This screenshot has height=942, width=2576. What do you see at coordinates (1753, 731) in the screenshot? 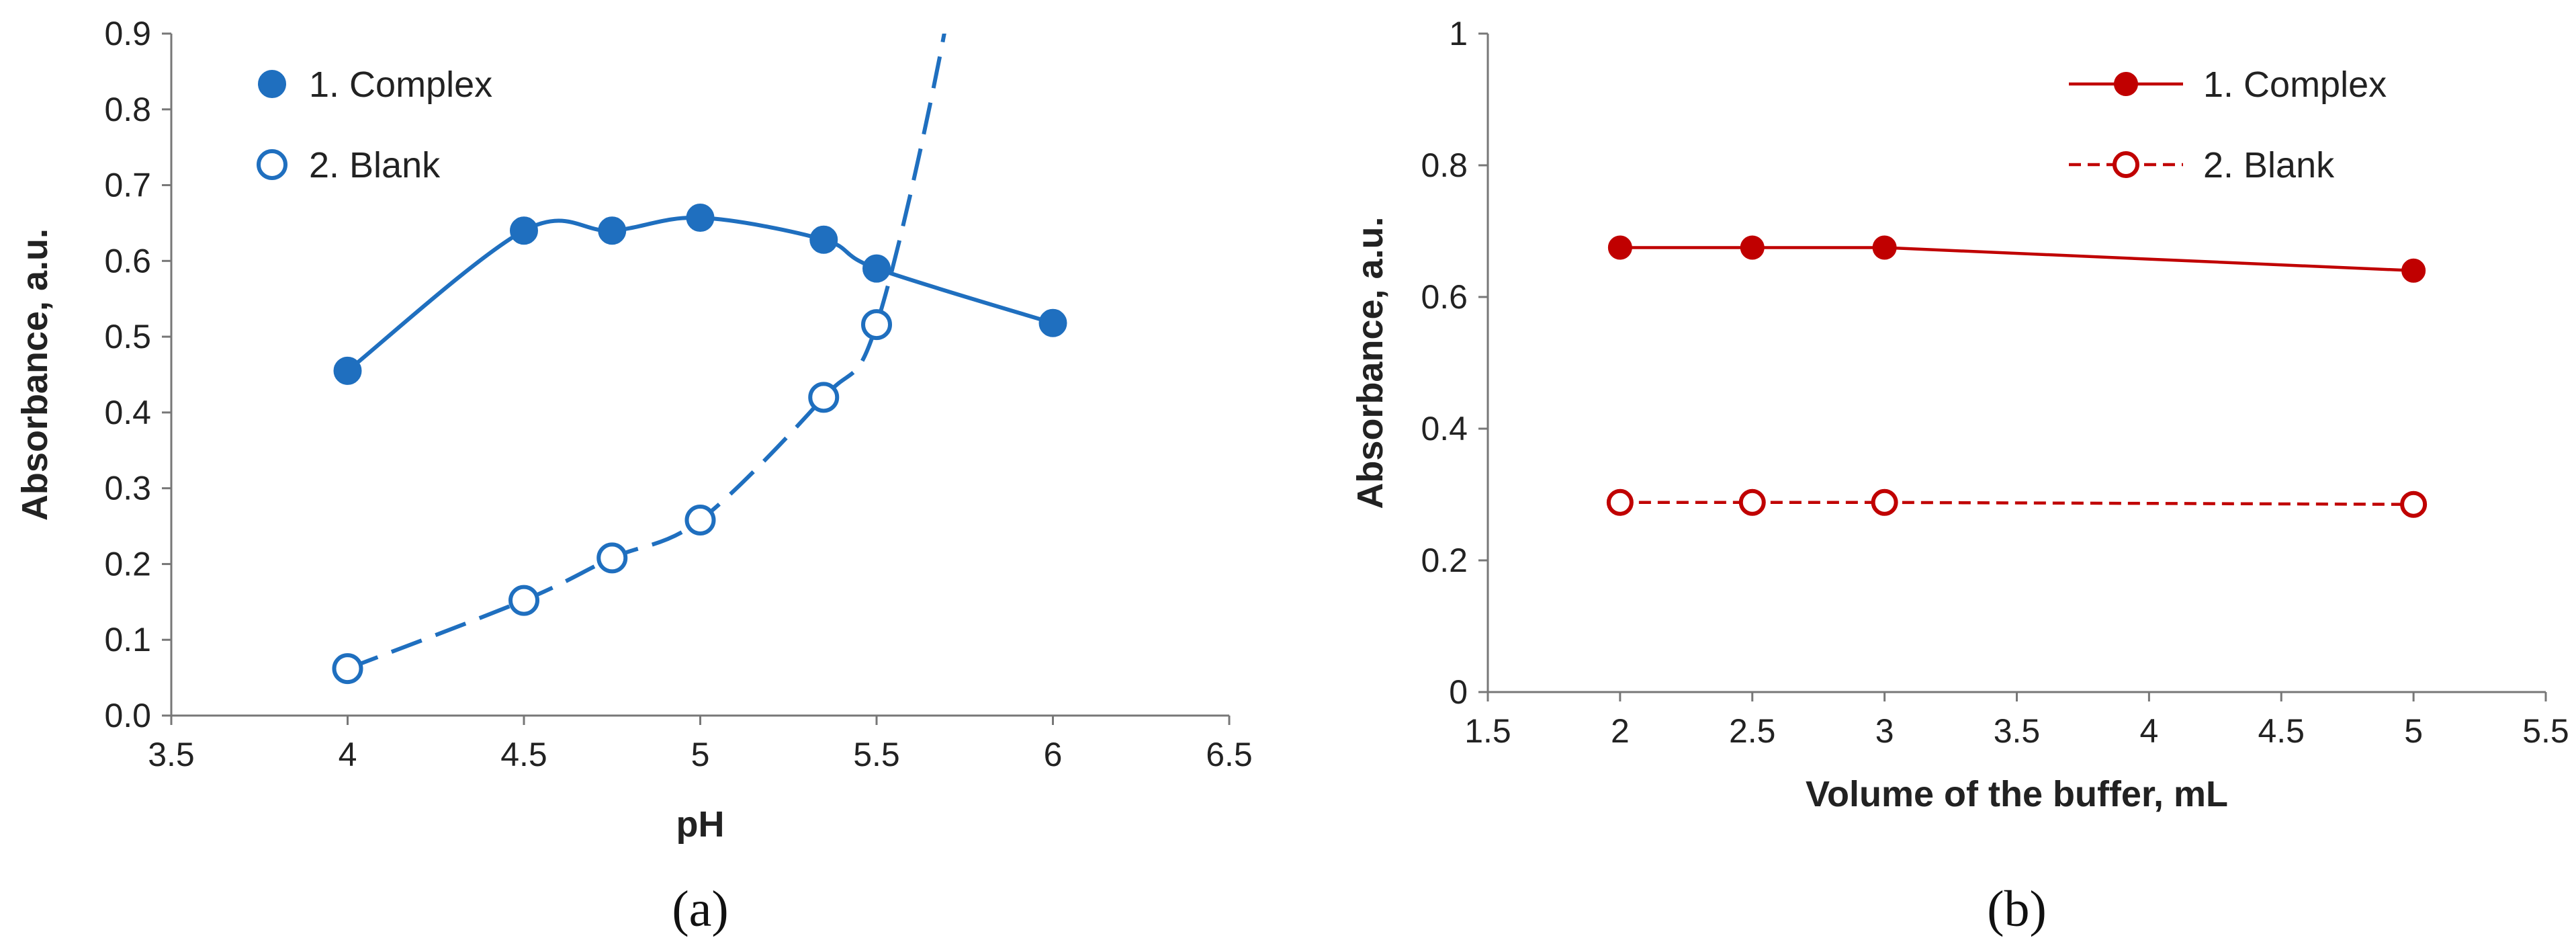
I see `x-tick-label: 2.5` at bounding box center [1753, 731].